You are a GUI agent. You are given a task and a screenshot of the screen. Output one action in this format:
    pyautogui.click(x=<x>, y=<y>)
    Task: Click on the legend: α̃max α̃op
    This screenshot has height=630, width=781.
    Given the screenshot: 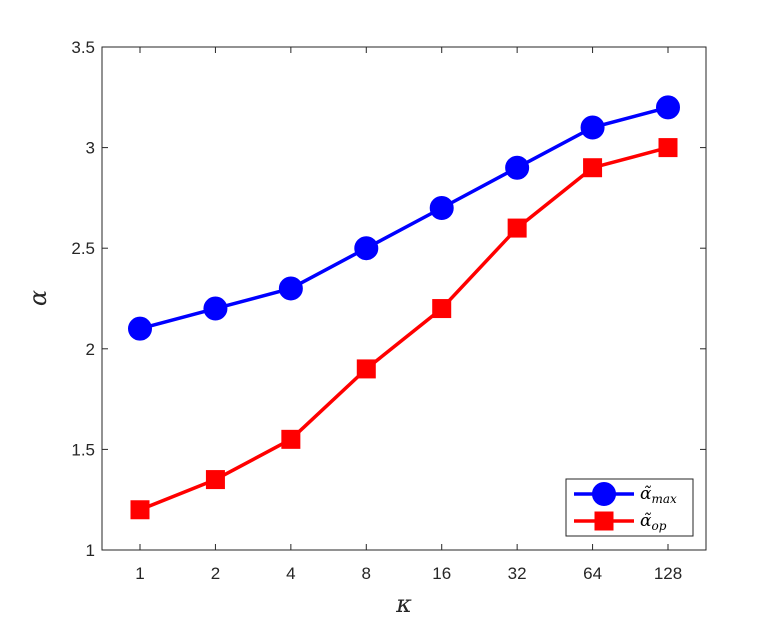 What is the action you would take?
    pyautogui.click(x=629, y=507)
    